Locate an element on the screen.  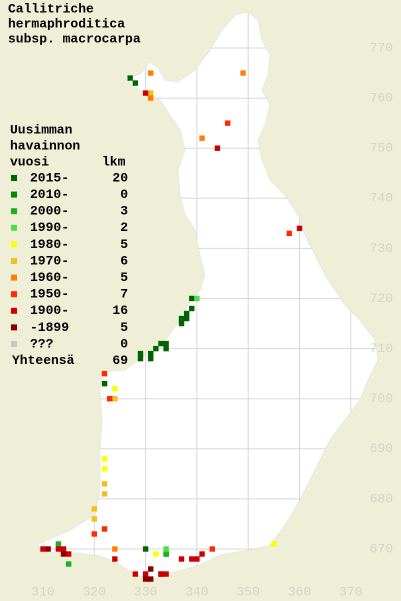
legend-title: vuosi is located at coordinates (29, 161).